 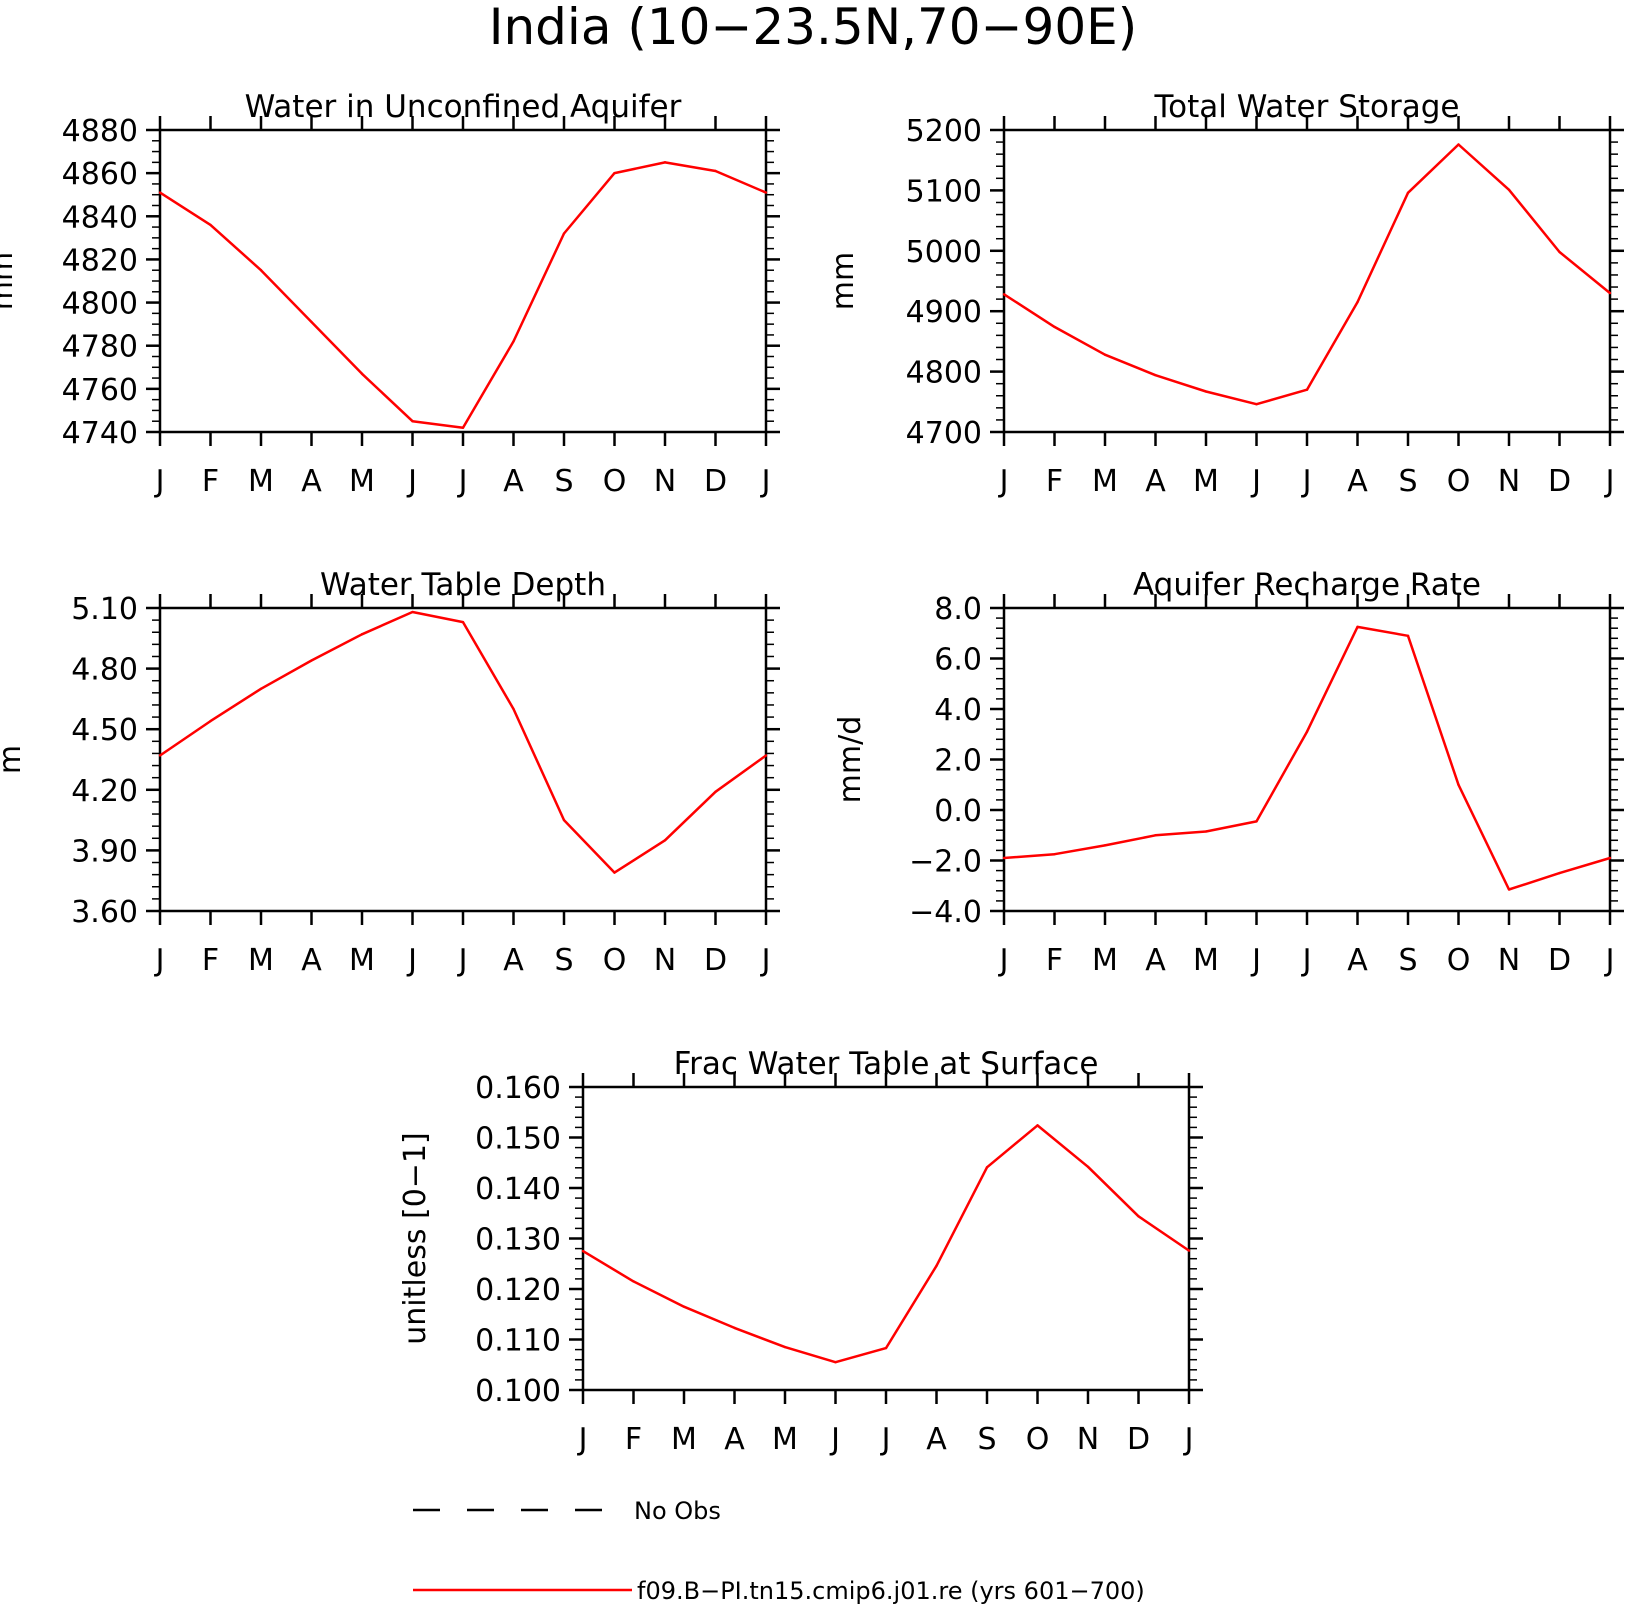 What do you see at coordinates (958, 761) in the screenshot?
I see `y-tick-label: 2.0` at bounding box center [958, 761].